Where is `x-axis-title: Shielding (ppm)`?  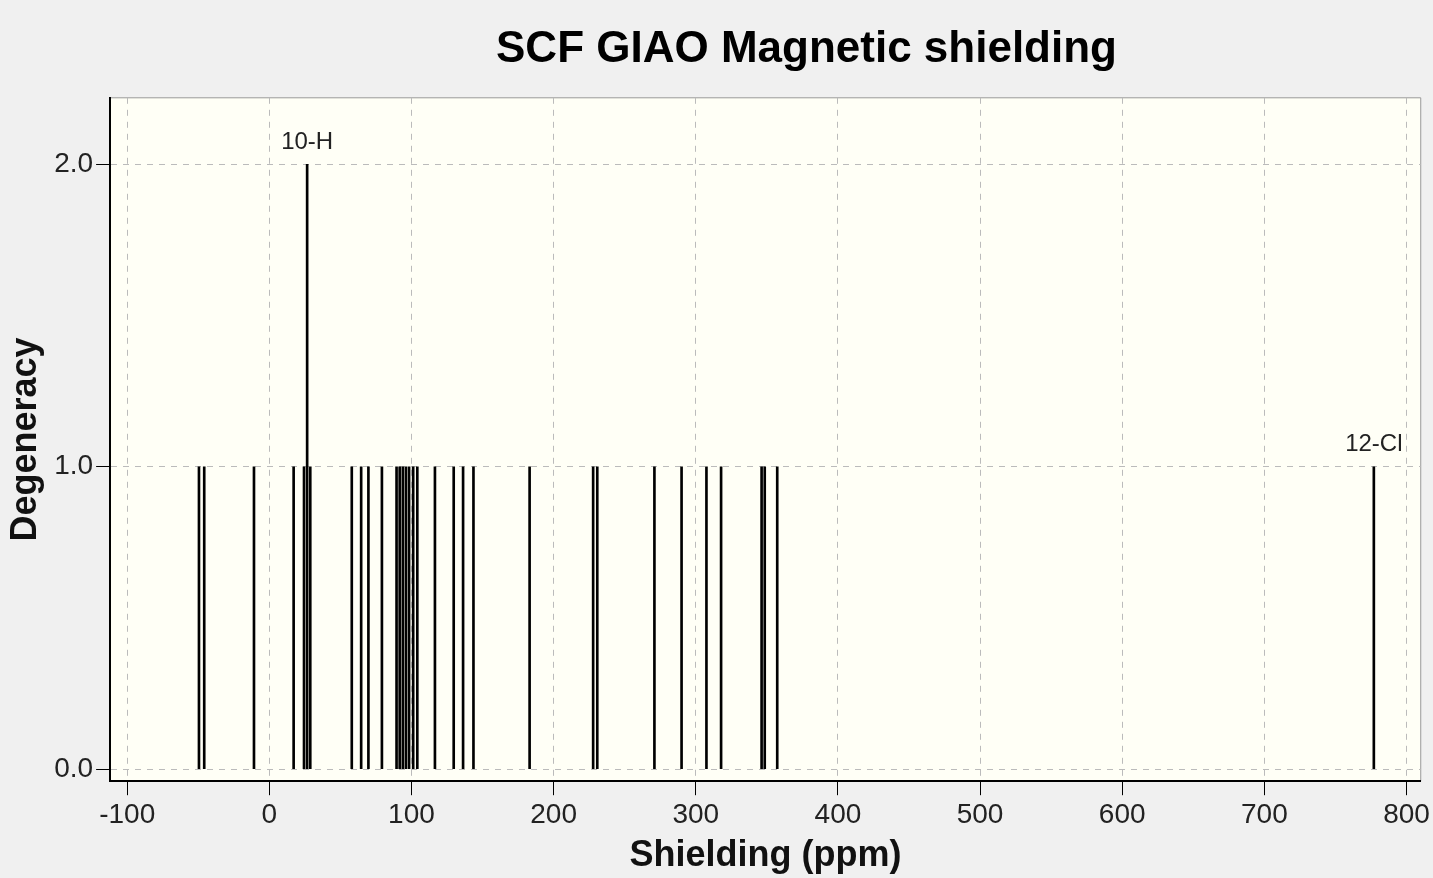
x-axis-title: Shielding (ppm) is located at coordinates (765, 854).